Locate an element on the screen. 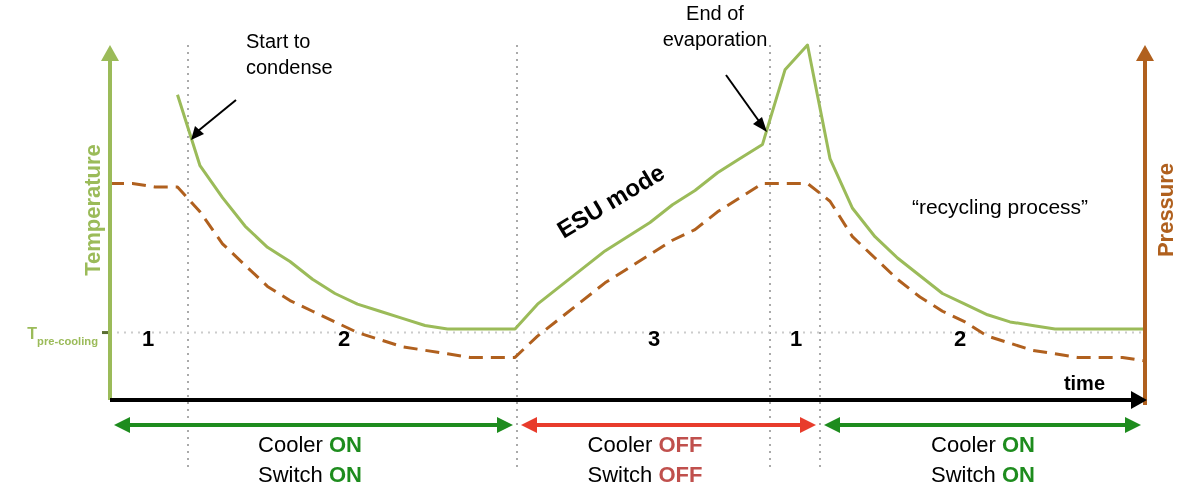 The image size is (1183, 493). text: Switch OFF is located at coordinates (645, 474).